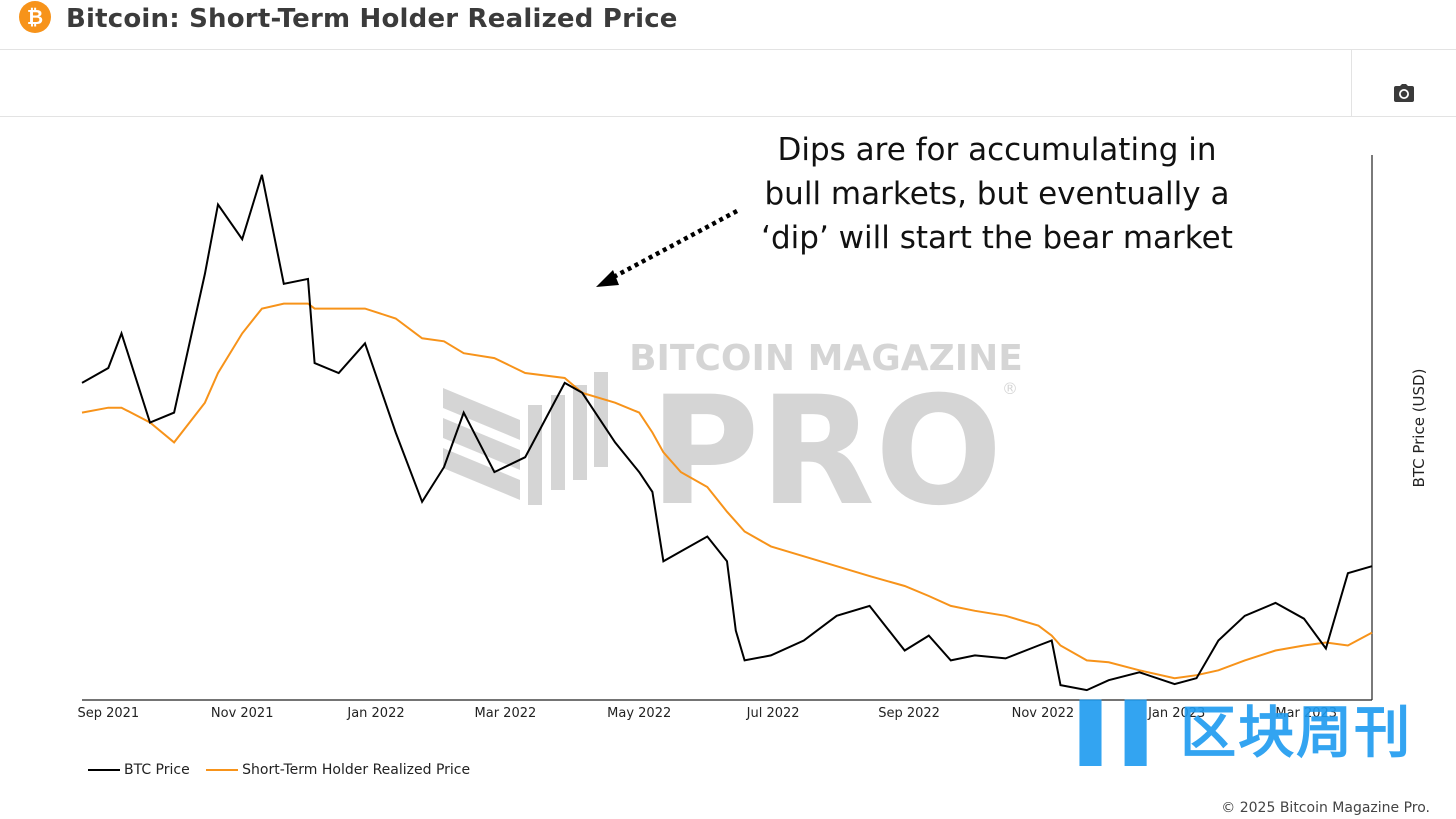  Describe the element at coordinates (1043, 713) in the screenshot. I see `x-tick-label: Nov 2022` at that location.